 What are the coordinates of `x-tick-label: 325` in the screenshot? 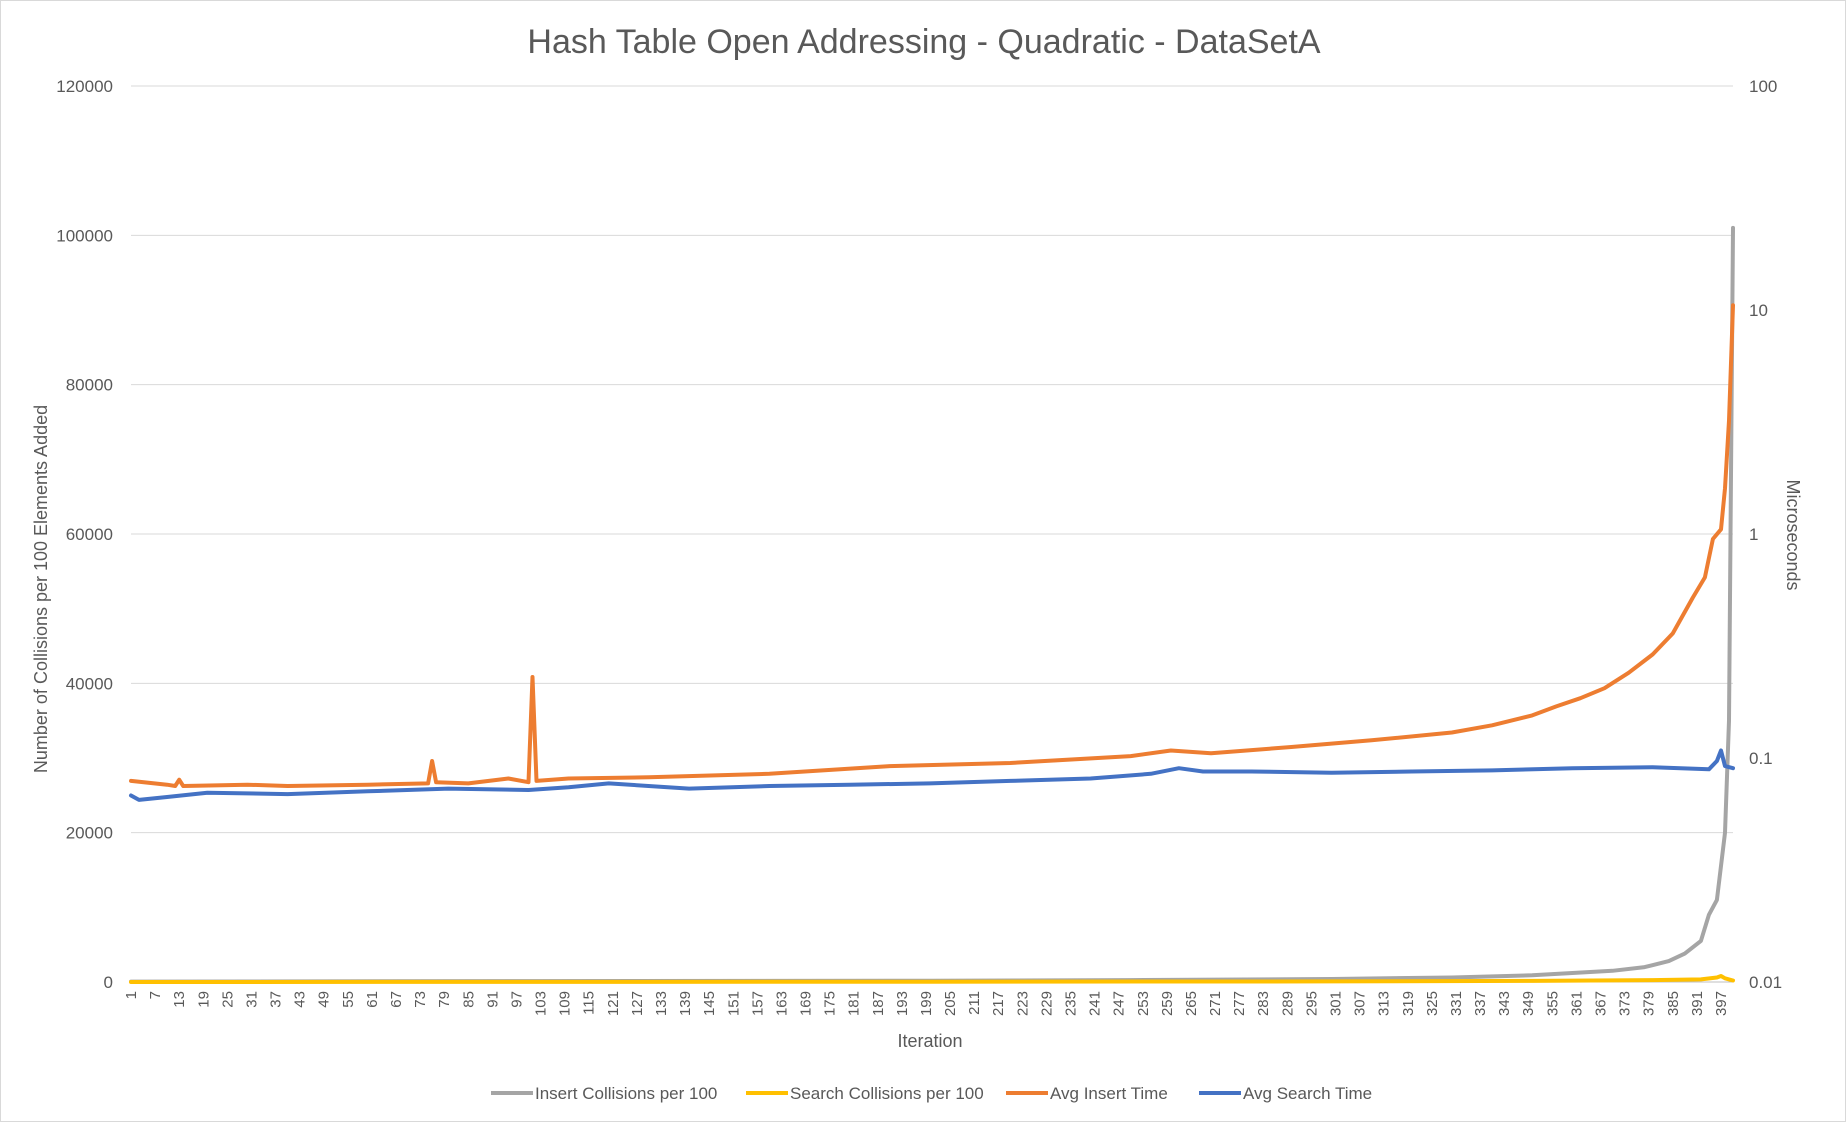 It's located at (1432, 1003).